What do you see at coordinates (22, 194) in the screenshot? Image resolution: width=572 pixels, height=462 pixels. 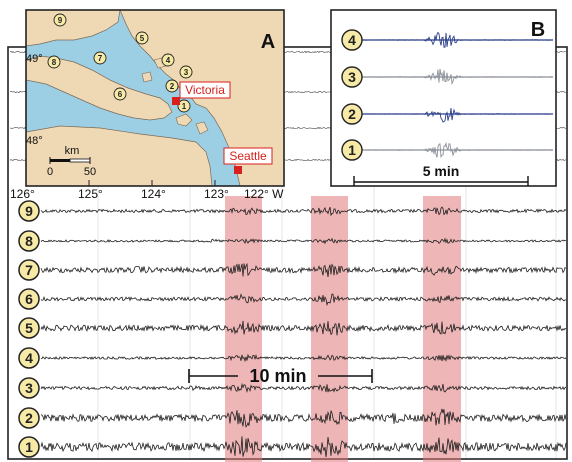 I see `svg-text: 126°` at bounding box center [22, 194].